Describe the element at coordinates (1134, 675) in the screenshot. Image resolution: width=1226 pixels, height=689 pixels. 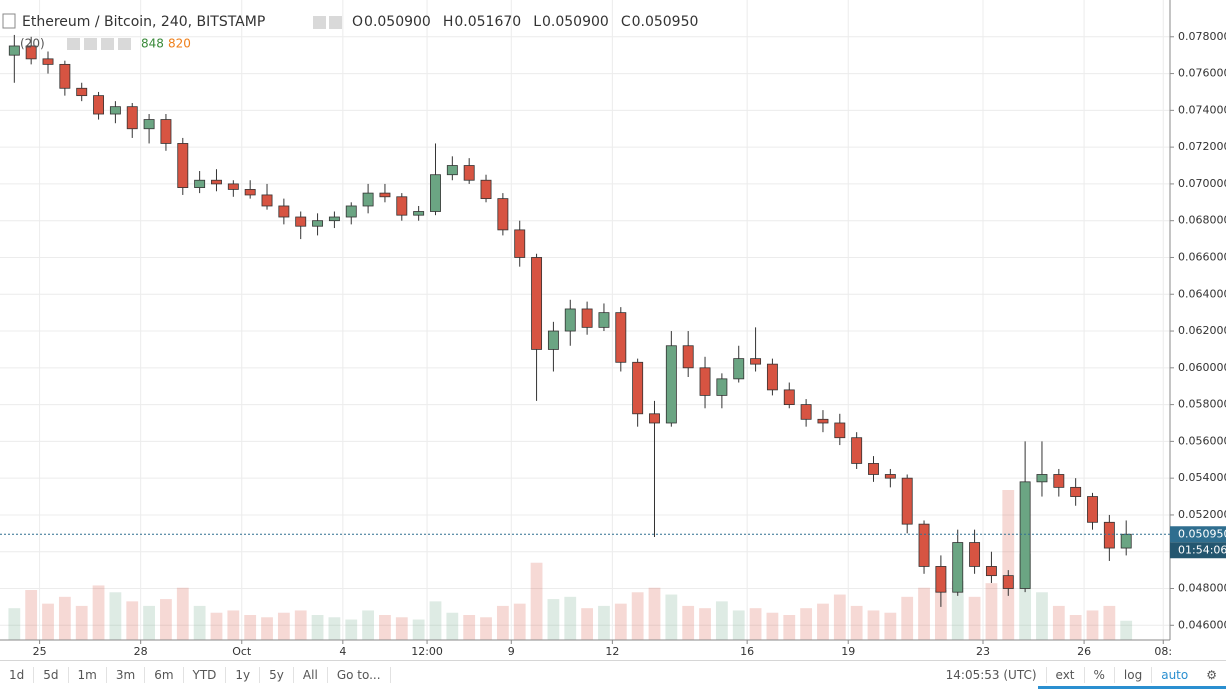
I see `option-button: log` at that location.